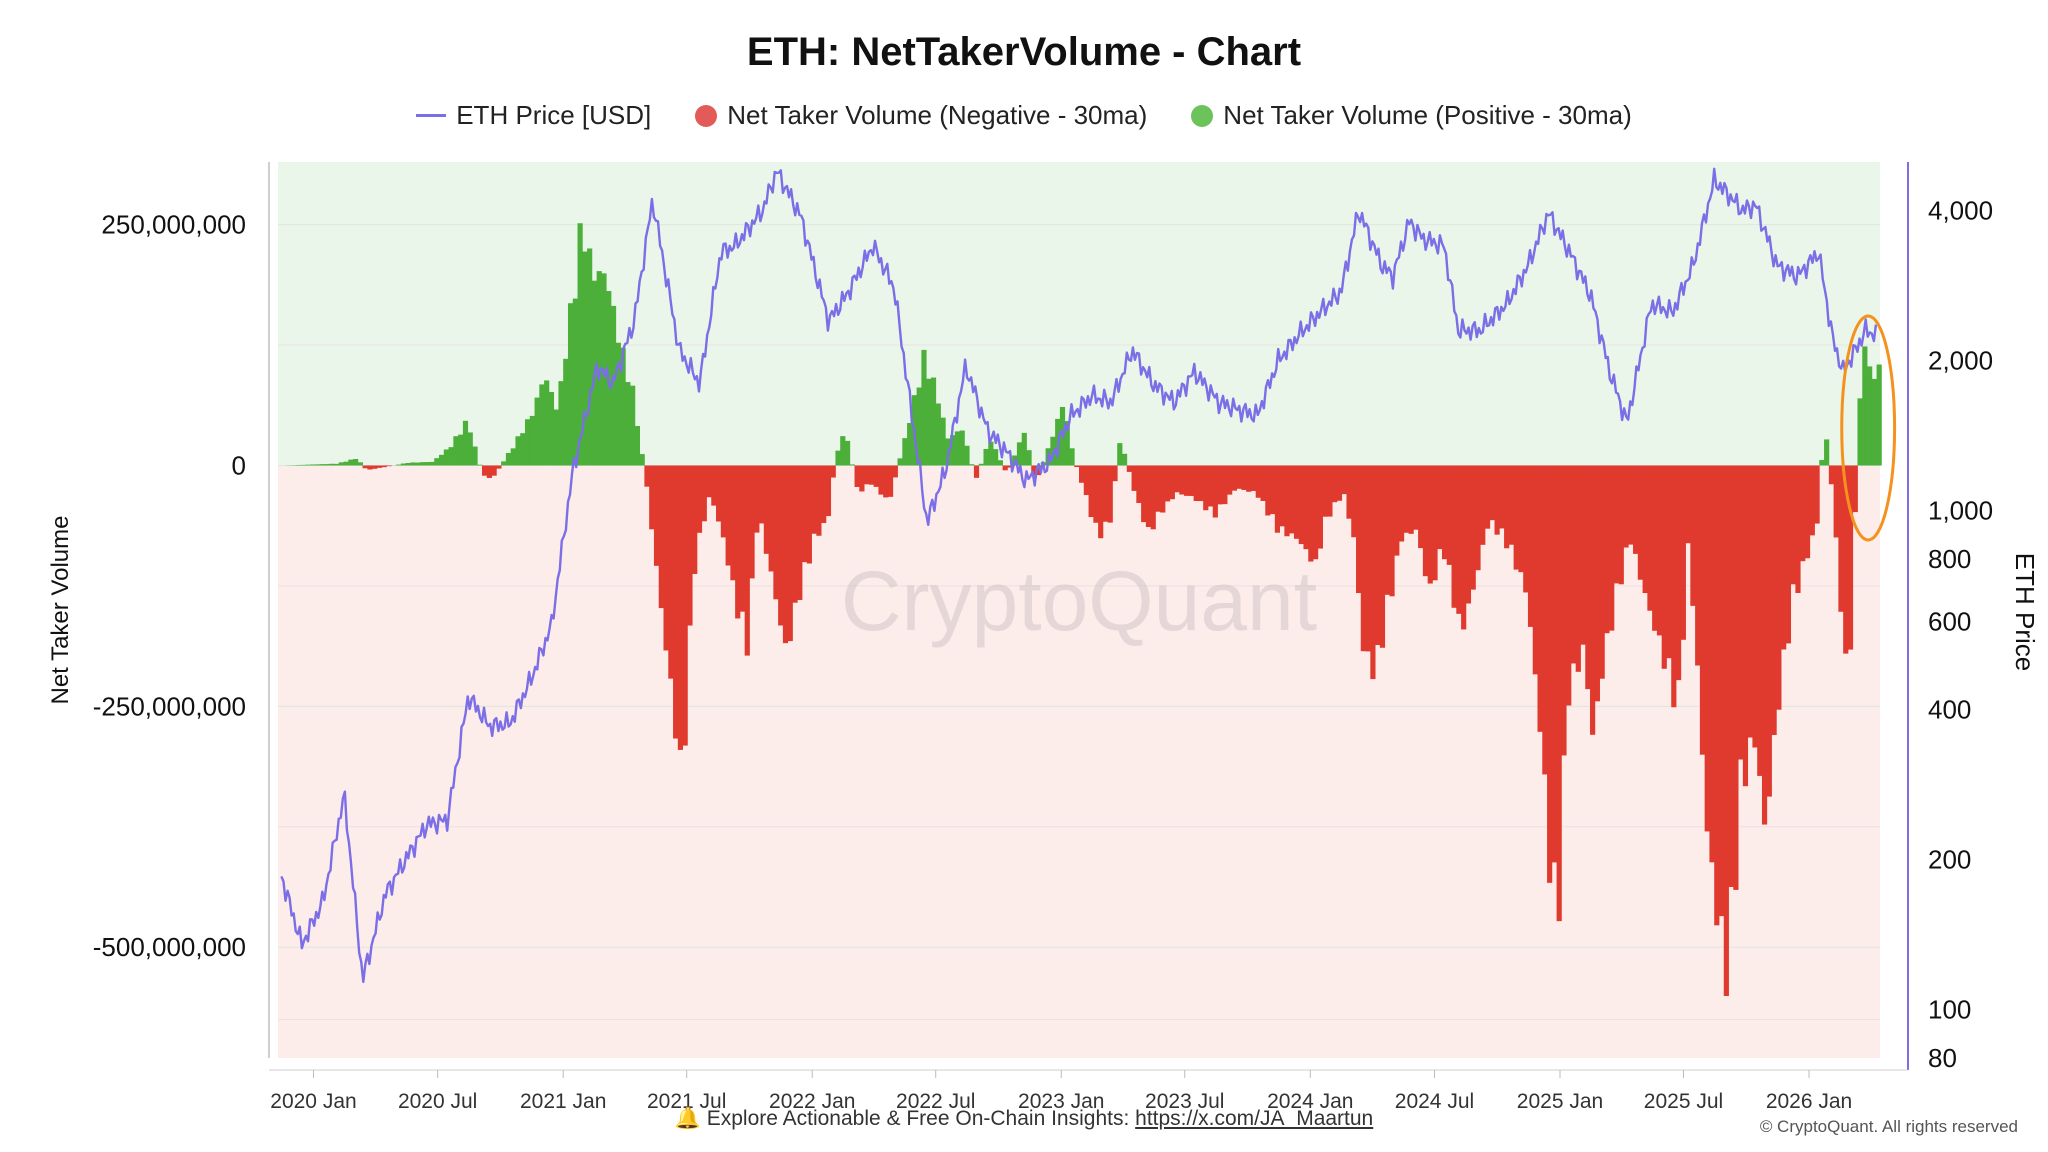  I want to click on legend-item-negative: Net Taker Volume (Negative - 30ma), so click(921, 115).